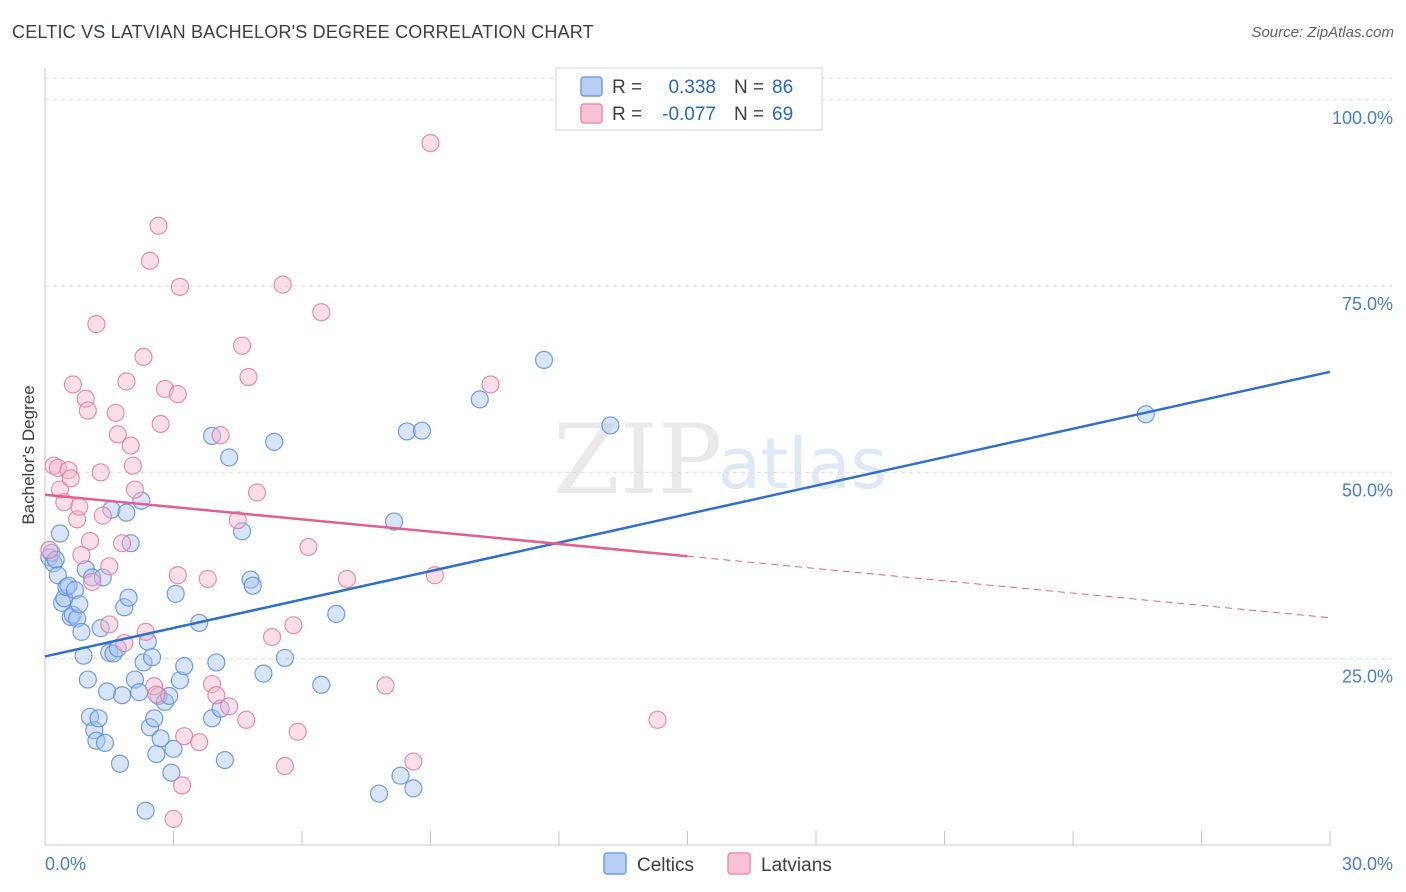  I want to click on legend-r-label-celtics: R =, so click(627, 87).